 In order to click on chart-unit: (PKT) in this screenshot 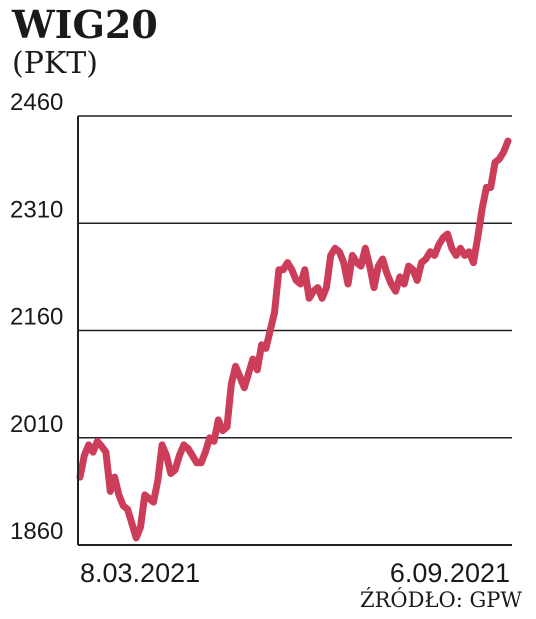, I will do `click(55, 63)`.